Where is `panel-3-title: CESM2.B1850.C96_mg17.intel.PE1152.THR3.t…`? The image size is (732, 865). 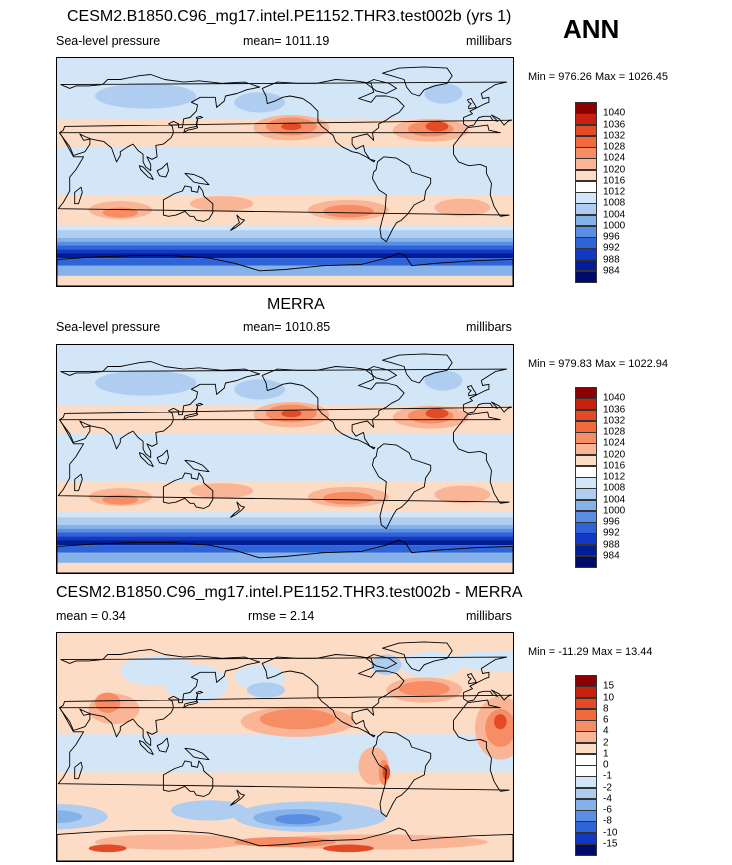
panel-3-title: CESM2.B1850.C96_mg17.intel.PE1152.THR3.t… is located at coordinates (289, 592).